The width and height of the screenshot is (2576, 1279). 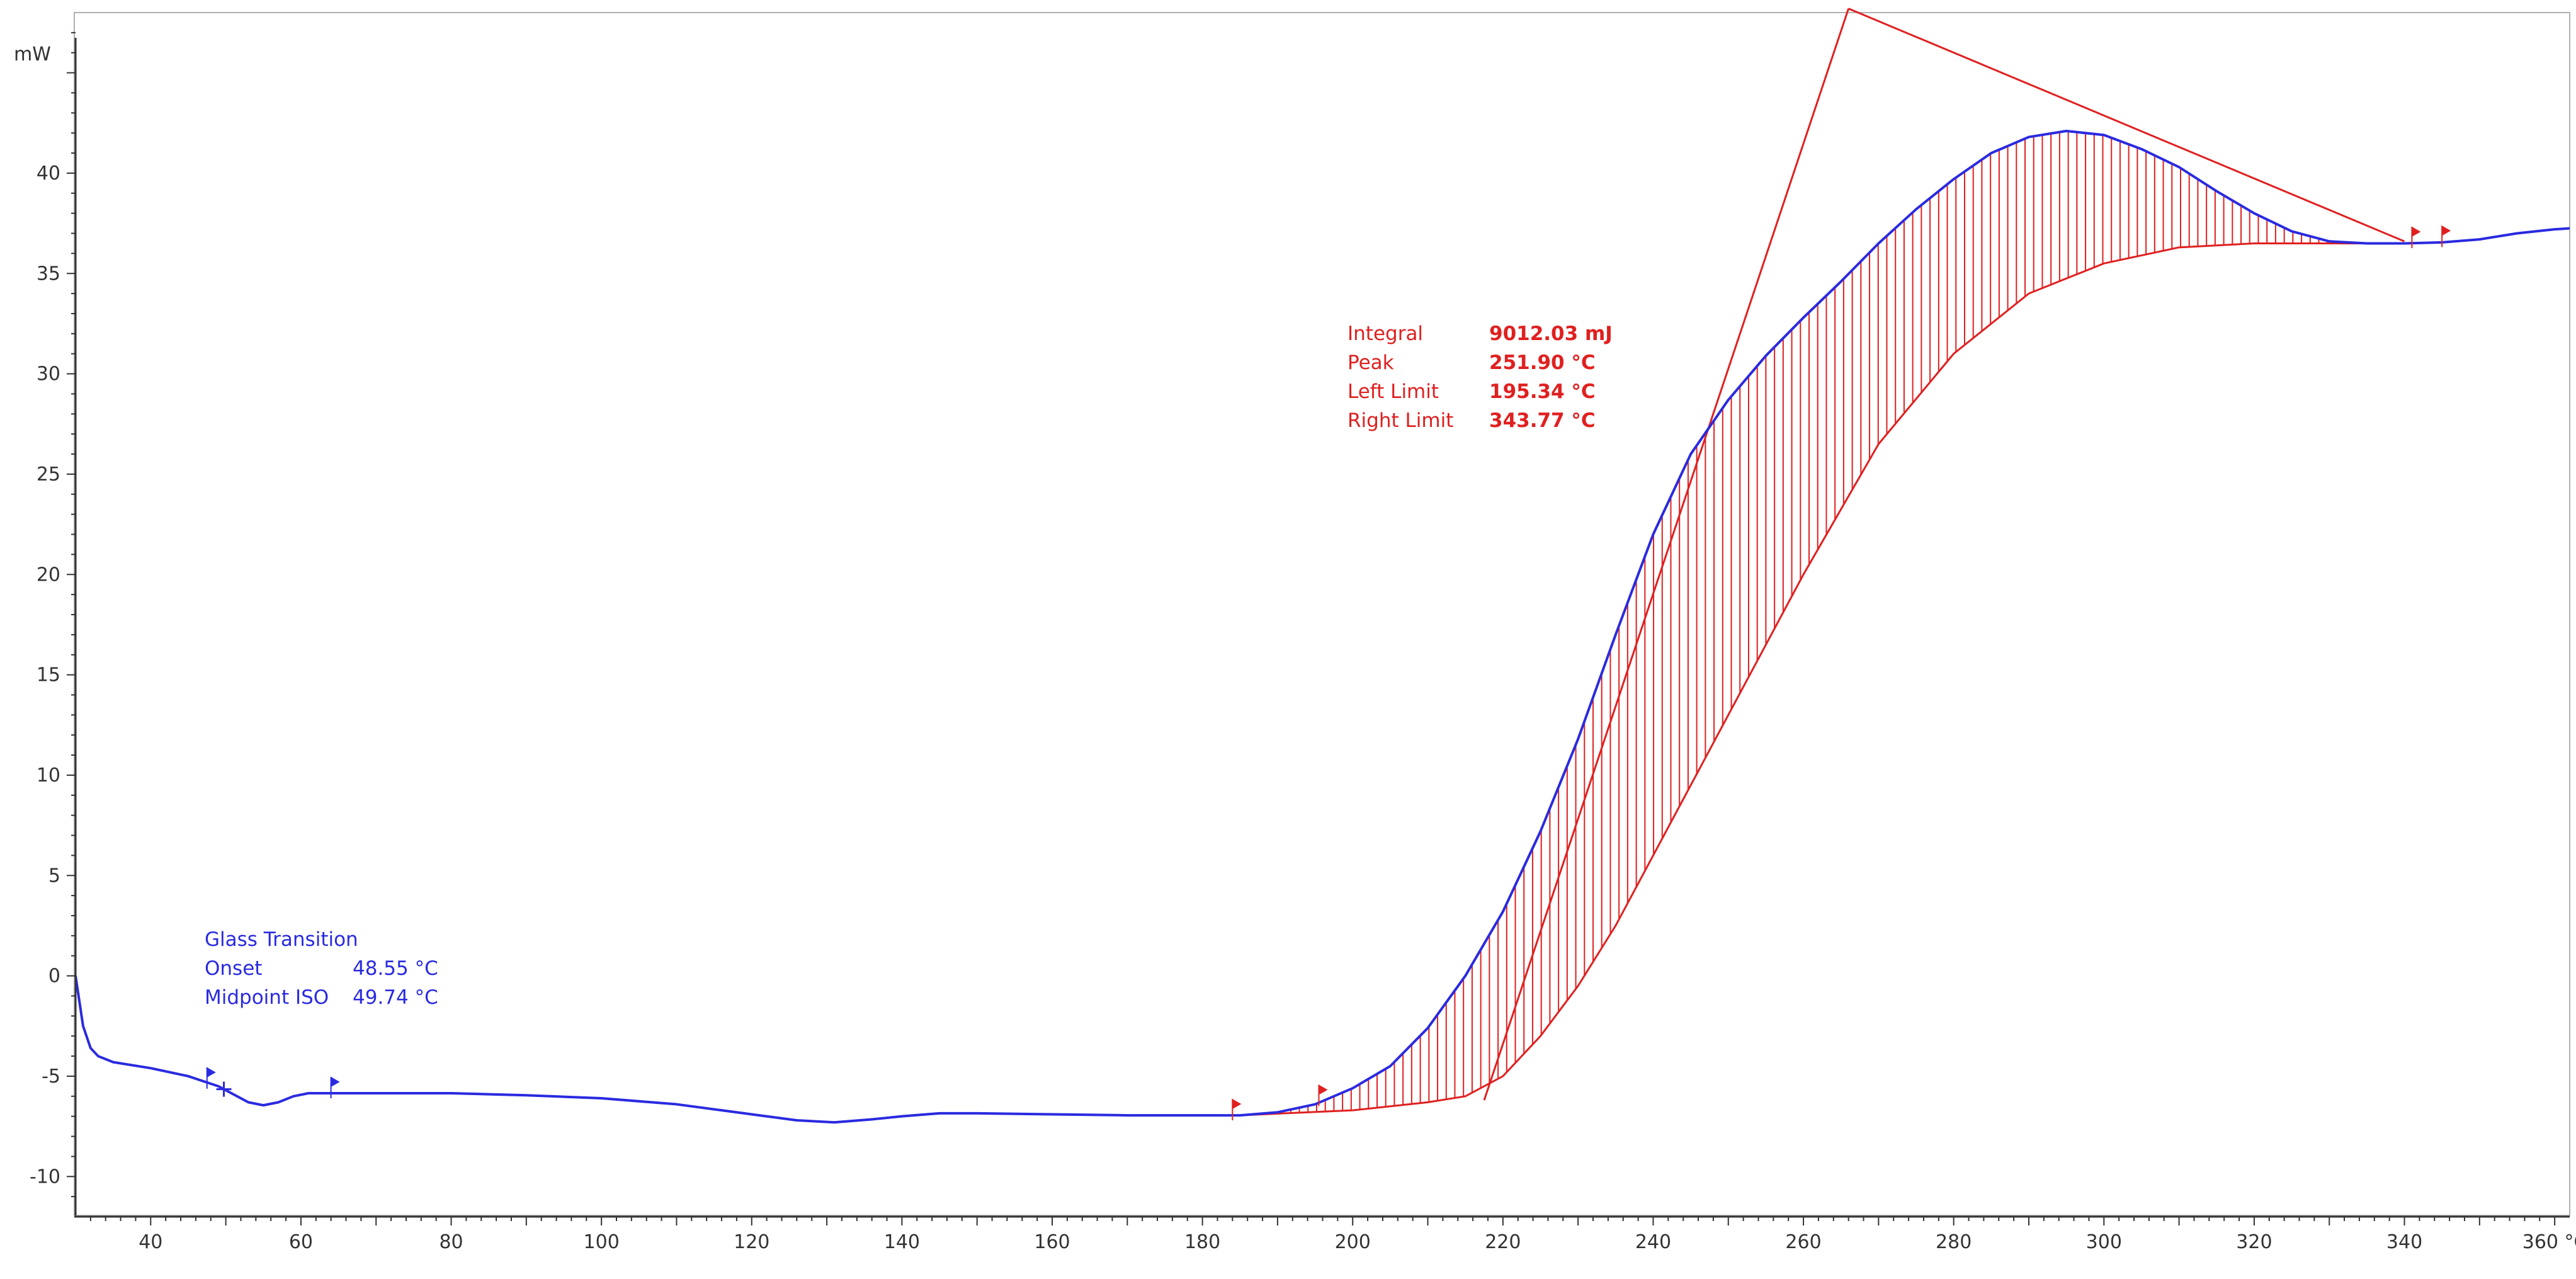 I want to click on x-tick-label: 40, so click(x=150, y=1242).